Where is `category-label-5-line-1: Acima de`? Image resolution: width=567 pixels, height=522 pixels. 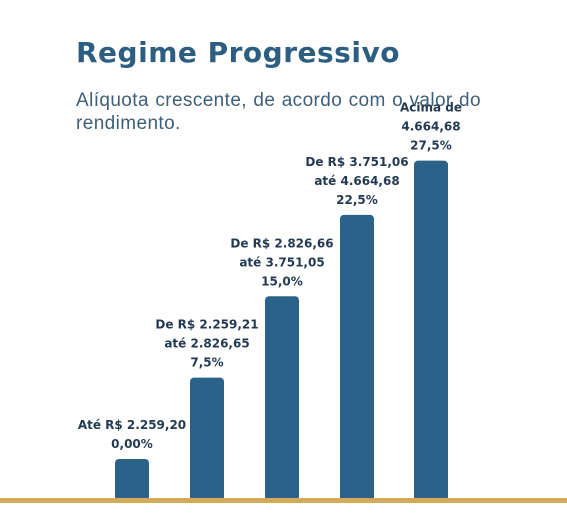
category-label-5-line-1: Acima de is located at coordinates (431, 108).